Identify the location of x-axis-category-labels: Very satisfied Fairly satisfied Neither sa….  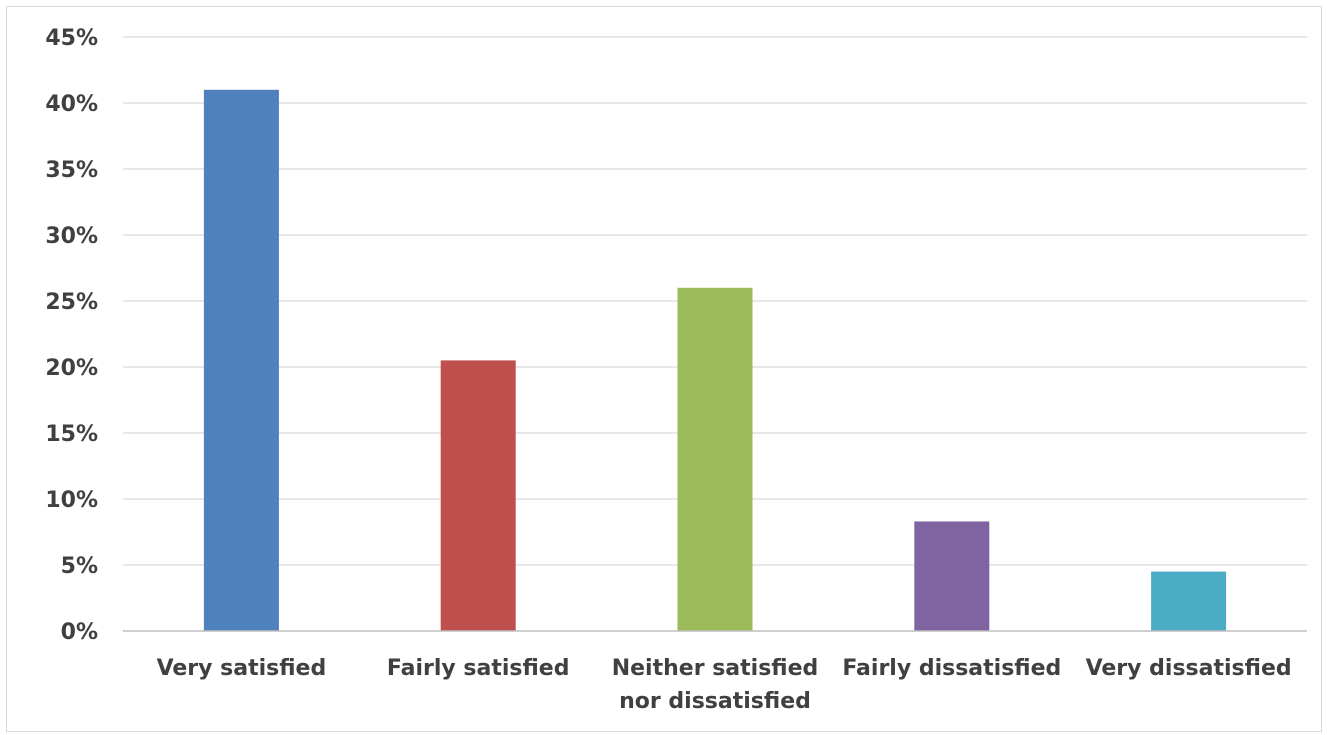
(724, 685).